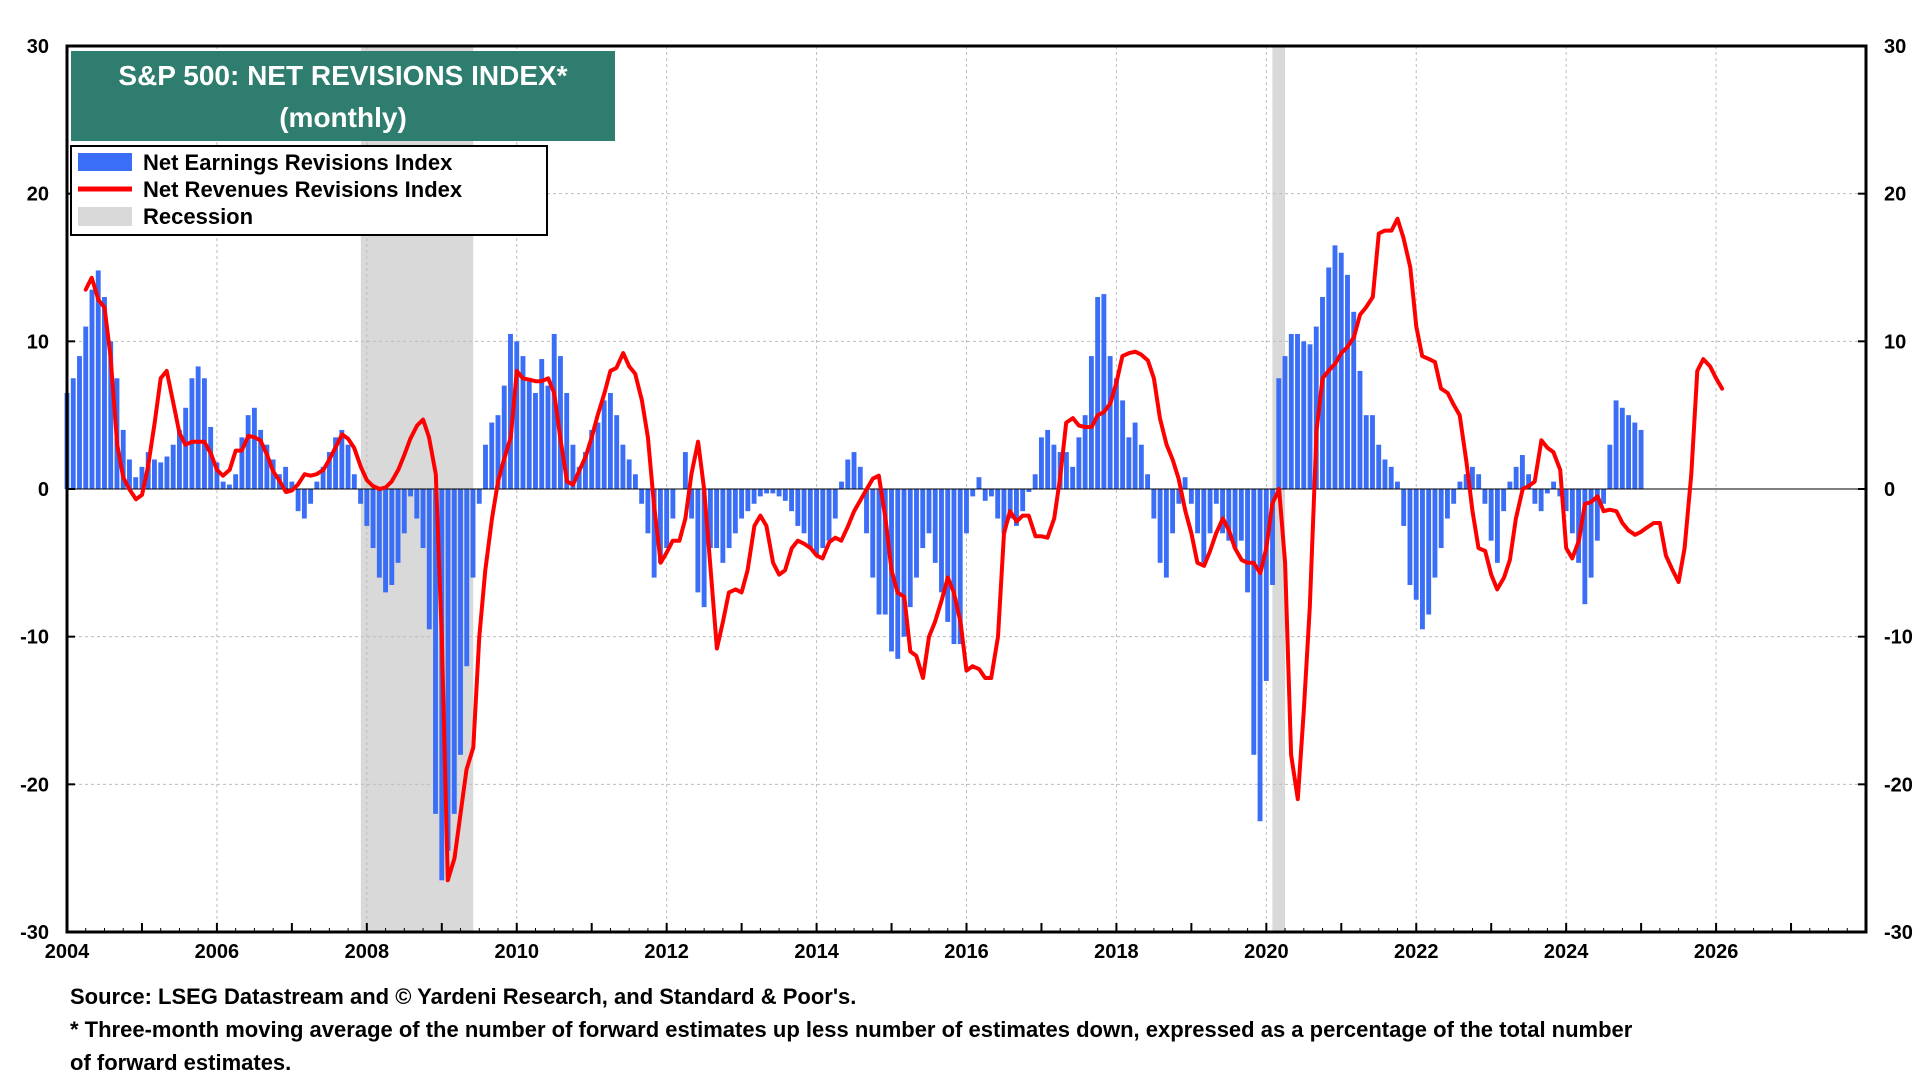 This screenshot has width=1920, height=1080. What do you see at coordinates (1566, 952) in the screenshot?
I see `xtick-label-2024: 2024` at bounding box center [1566, 952].